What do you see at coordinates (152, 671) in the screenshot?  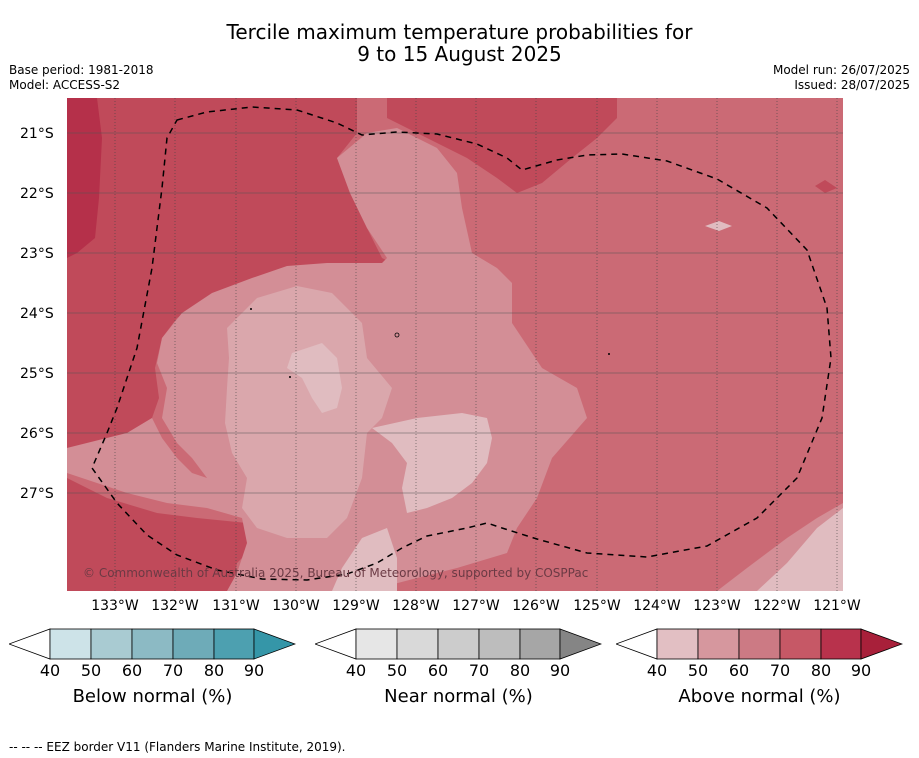 I see `colorbar-below-ticks: 40 50 60 70 80 90` at bounding box center [152, 671].